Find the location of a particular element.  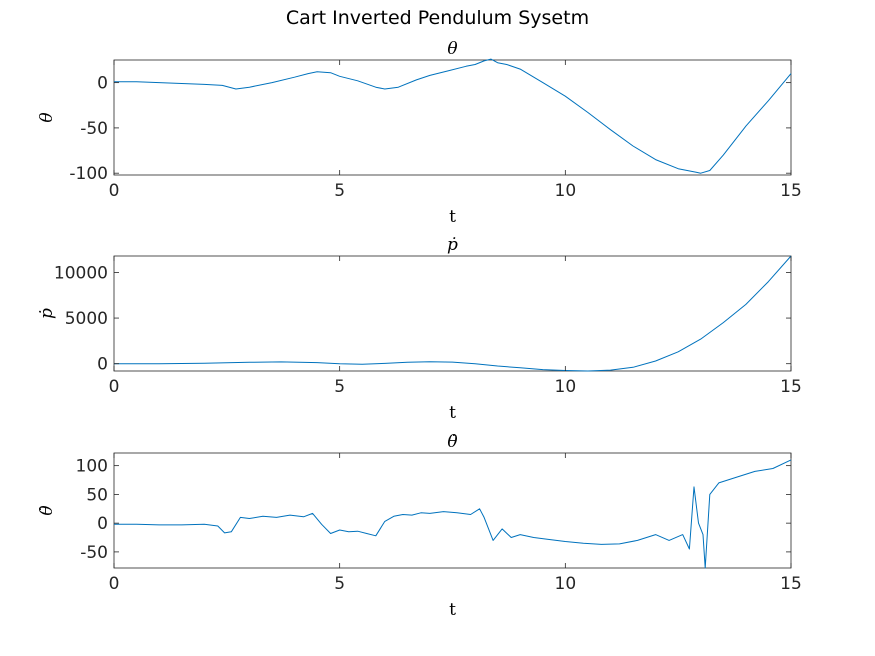

subplot-title: θ̇ is located at coordinates (452, 442).